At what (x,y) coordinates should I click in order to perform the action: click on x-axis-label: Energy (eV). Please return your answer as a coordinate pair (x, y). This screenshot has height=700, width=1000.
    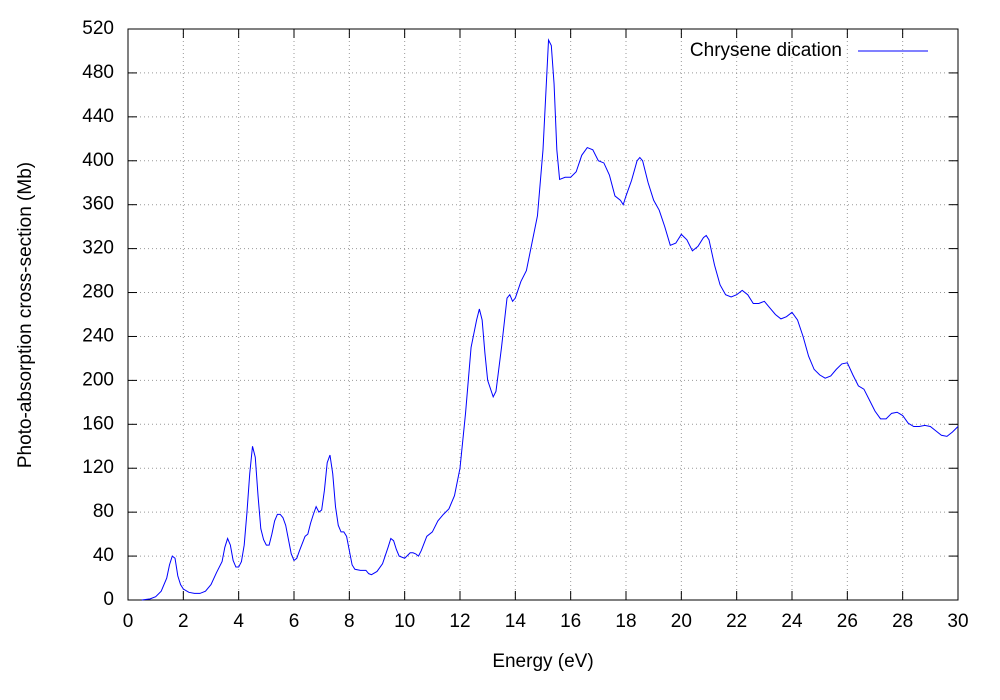
    Looking at the image, I should click on (542, 661).